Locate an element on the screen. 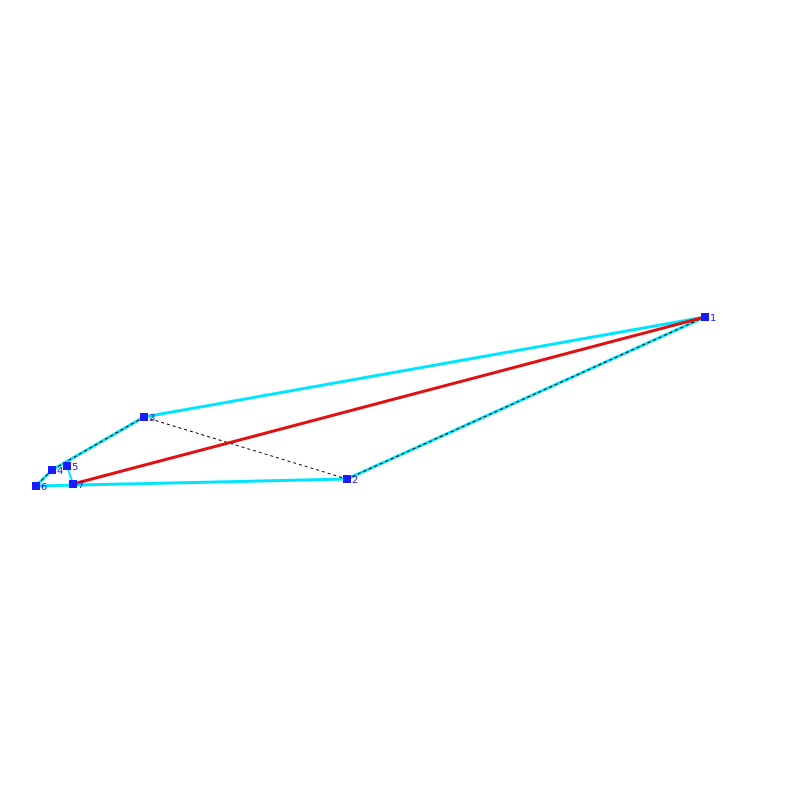  node-label: 4 is located at coordinates (60, 471).